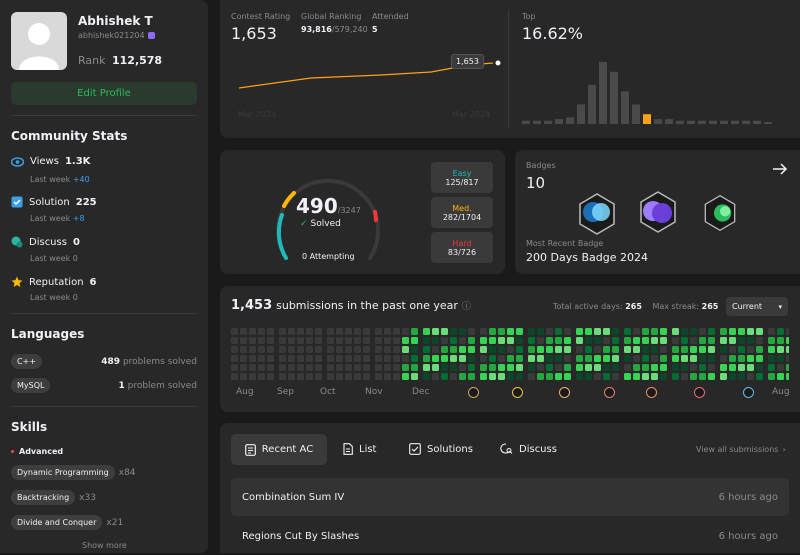 The image size is (800, 555). What do you see at coordinates (31, 385) in the screenshot?
I see `language-tag: MySQL` at bounding box center [31, 385].